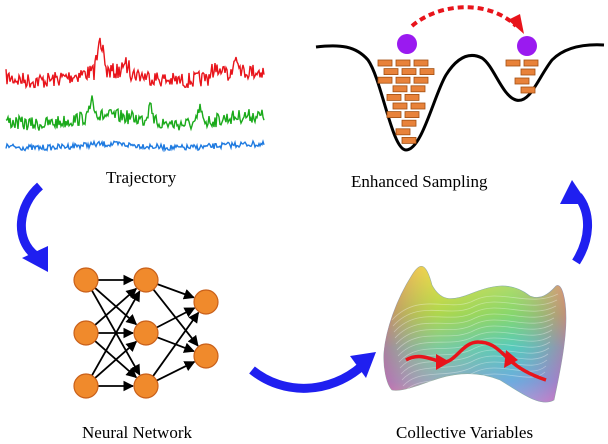  Describe the element at coordinates (141, 177) in the screenshot. I see `label-trajectory: Trajectory` at that location.